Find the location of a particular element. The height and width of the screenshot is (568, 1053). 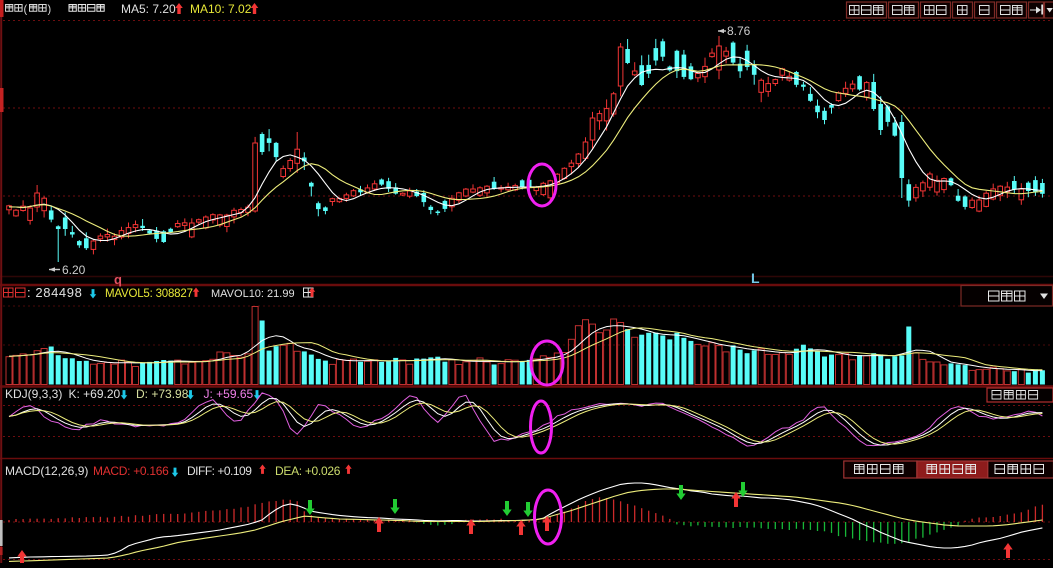

svg-text: DIFF: +0.109 is located at coordinates (219, 471).